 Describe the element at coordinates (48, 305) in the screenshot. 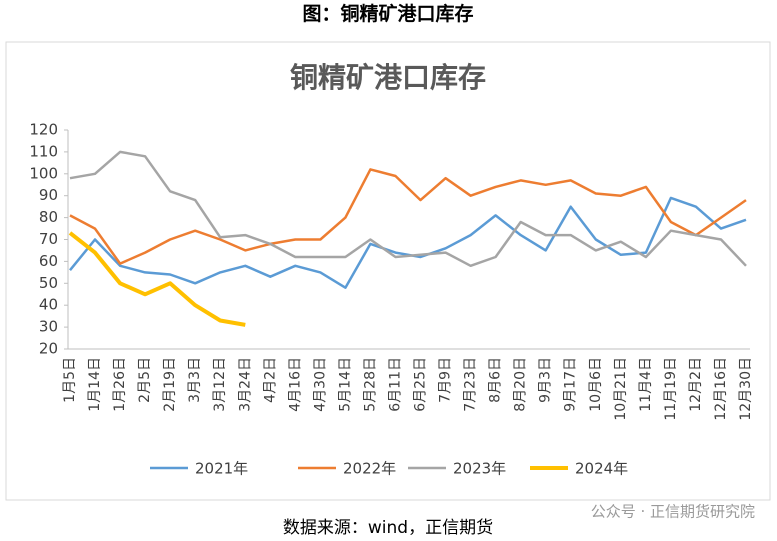

I see `y-tick-label: 40` at that location.